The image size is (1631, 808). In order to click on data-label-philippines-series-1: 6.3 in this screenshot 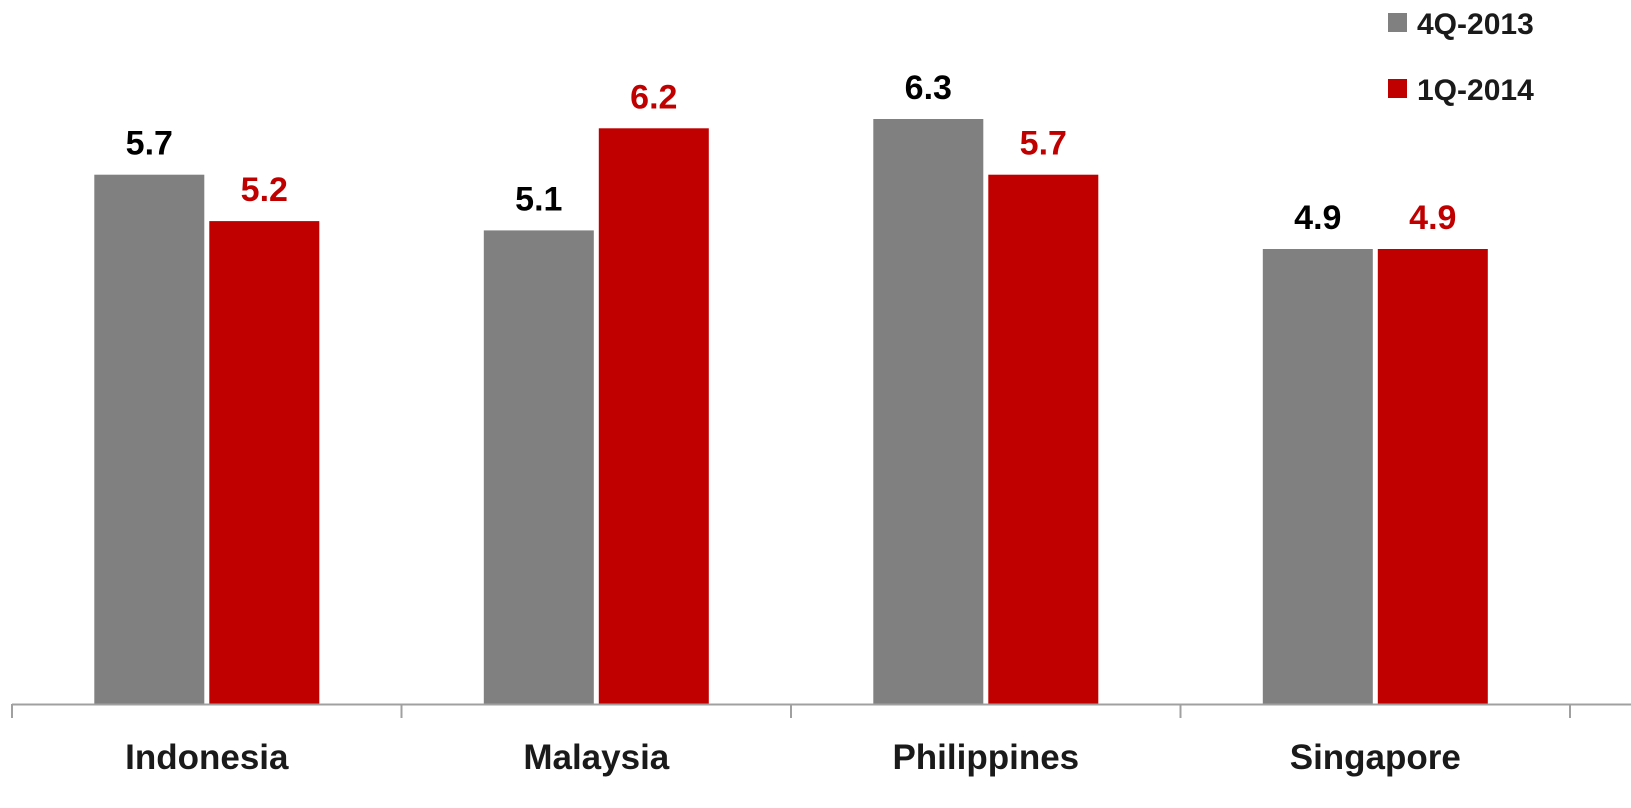, I will do `click(928, 88)`.